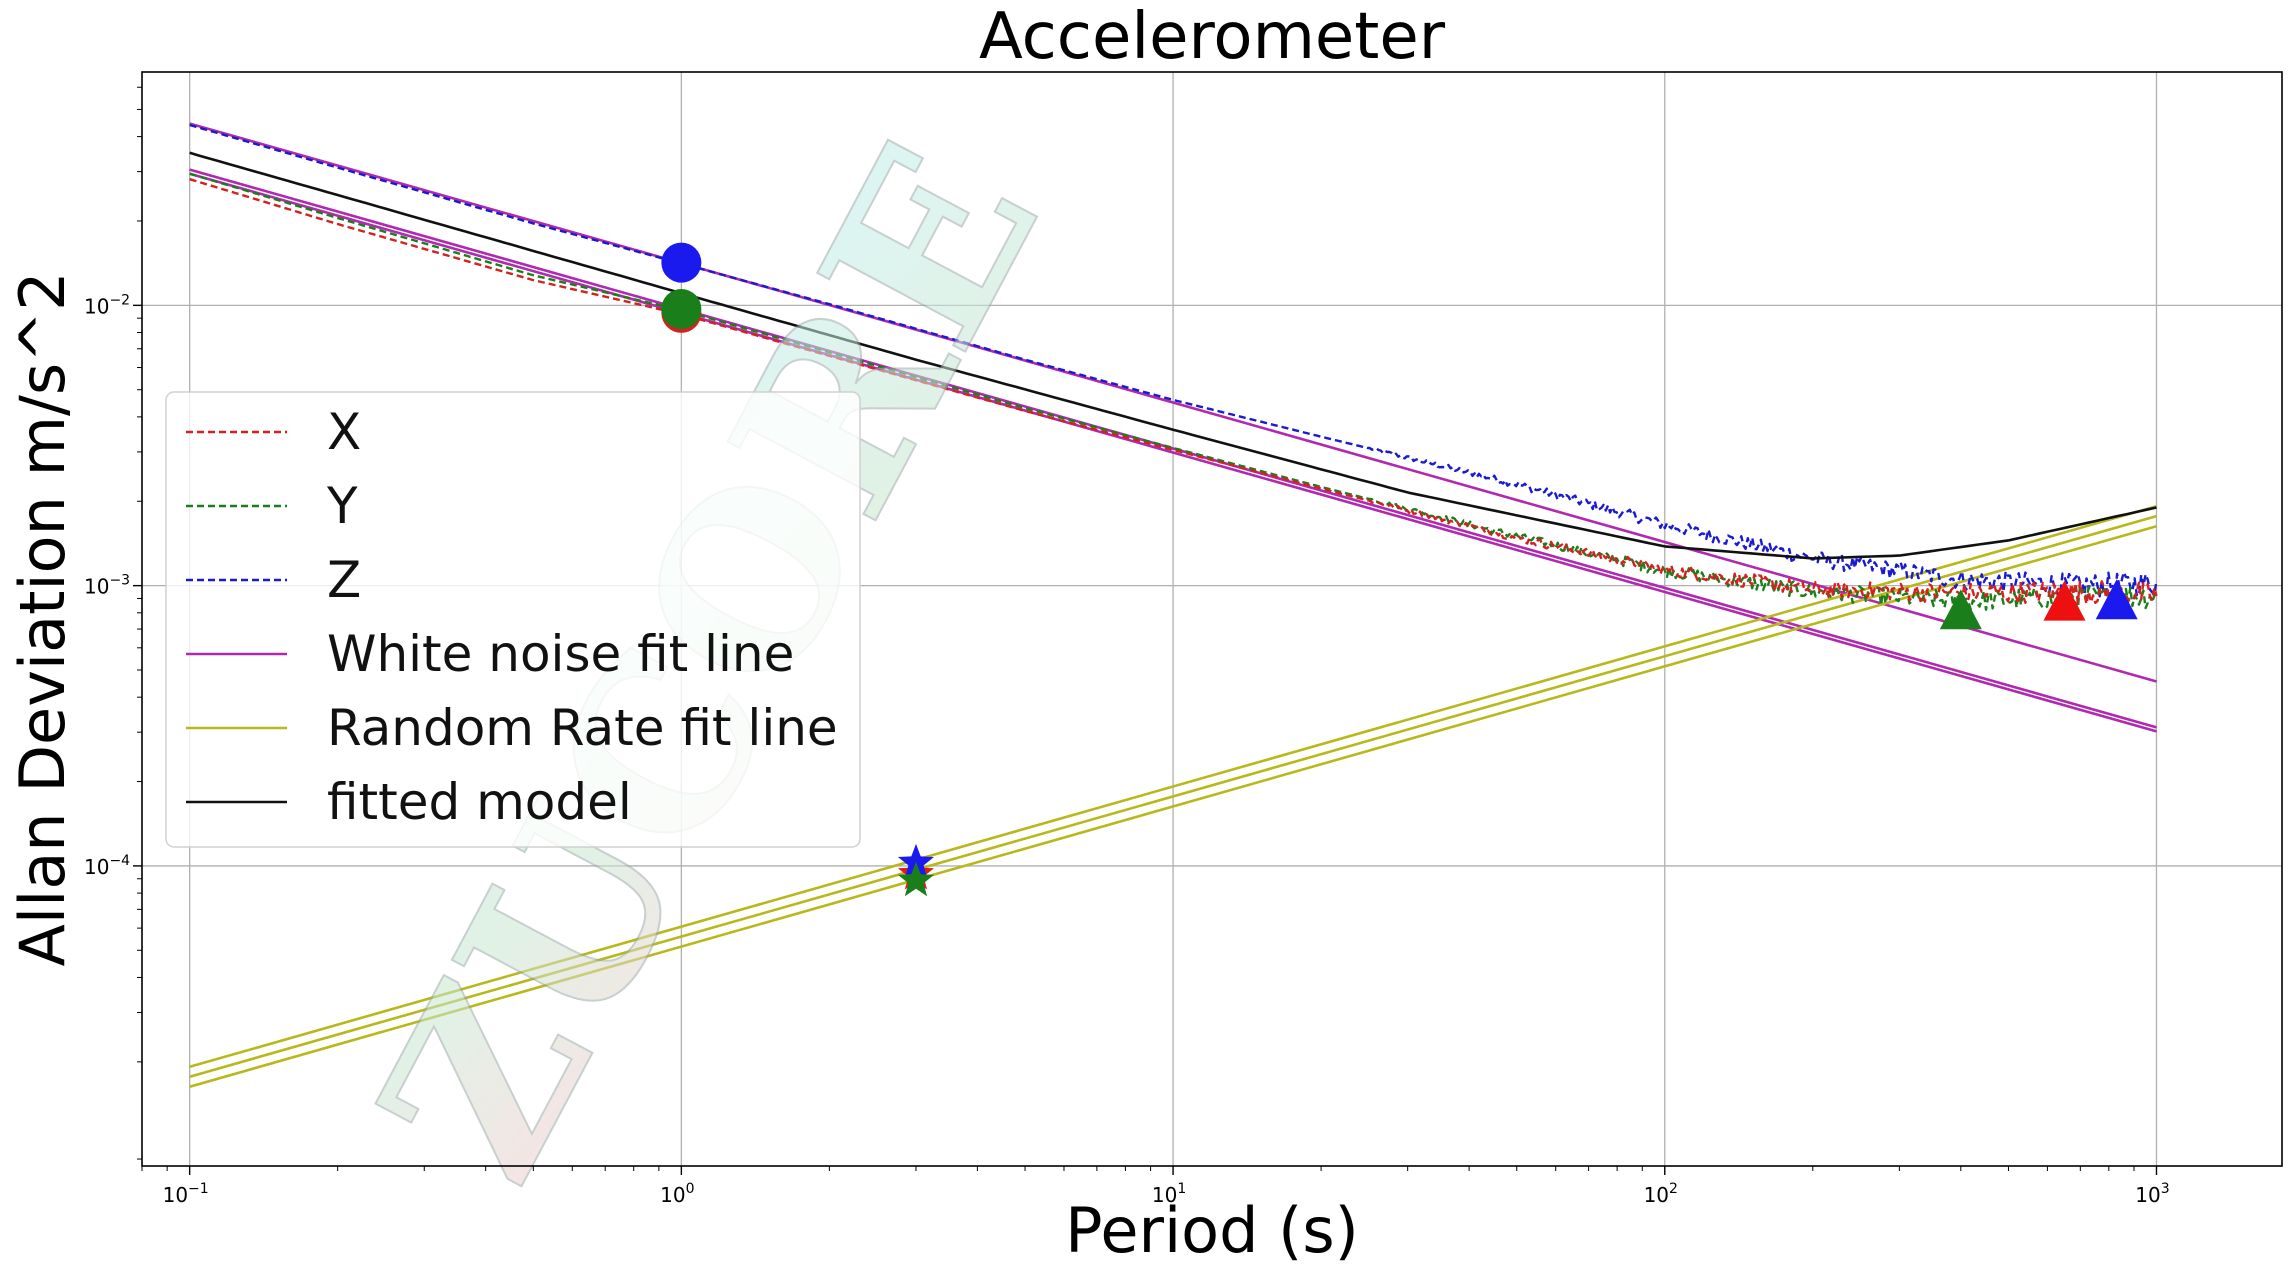  I want to click on x-tick-label: 10¹, so click(1169, 1194).